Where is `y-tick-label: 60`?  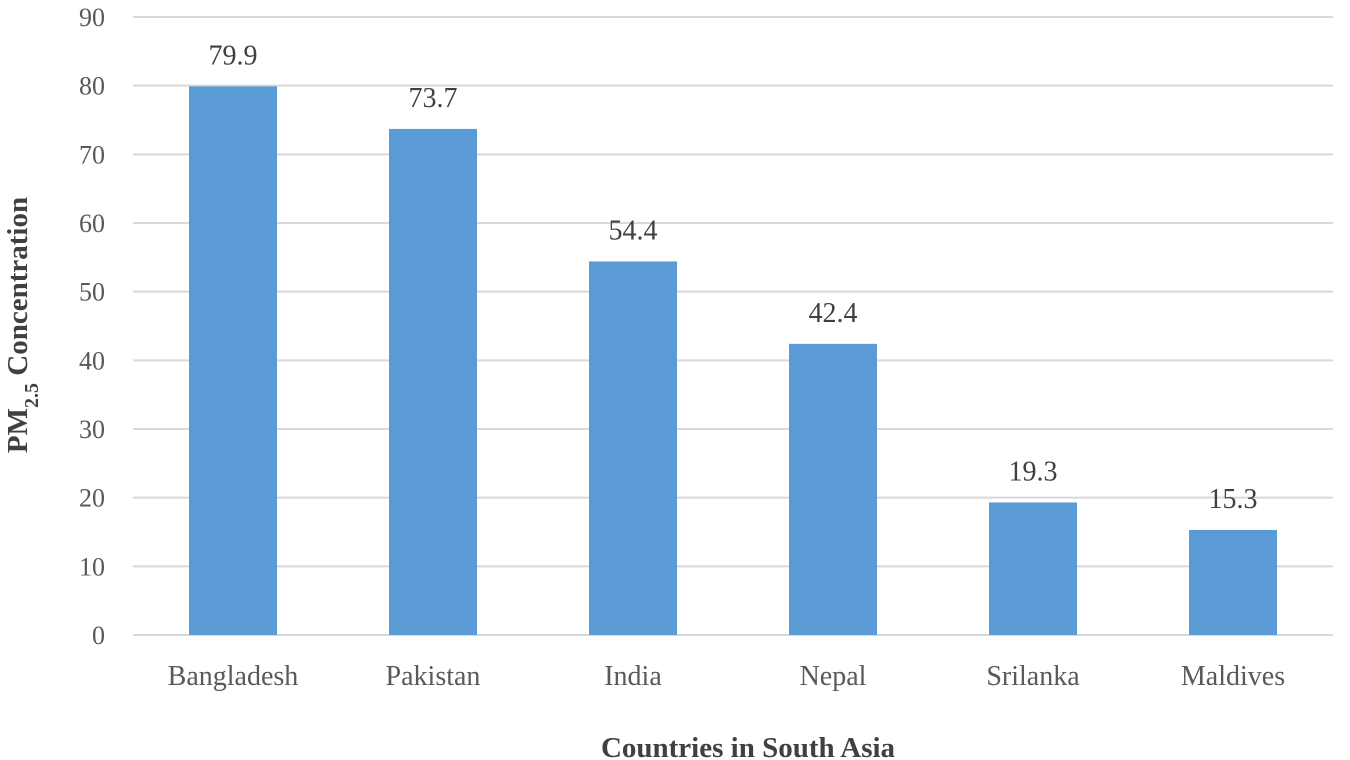 y-tick-label: 60 is located at coordinates (92, 223).